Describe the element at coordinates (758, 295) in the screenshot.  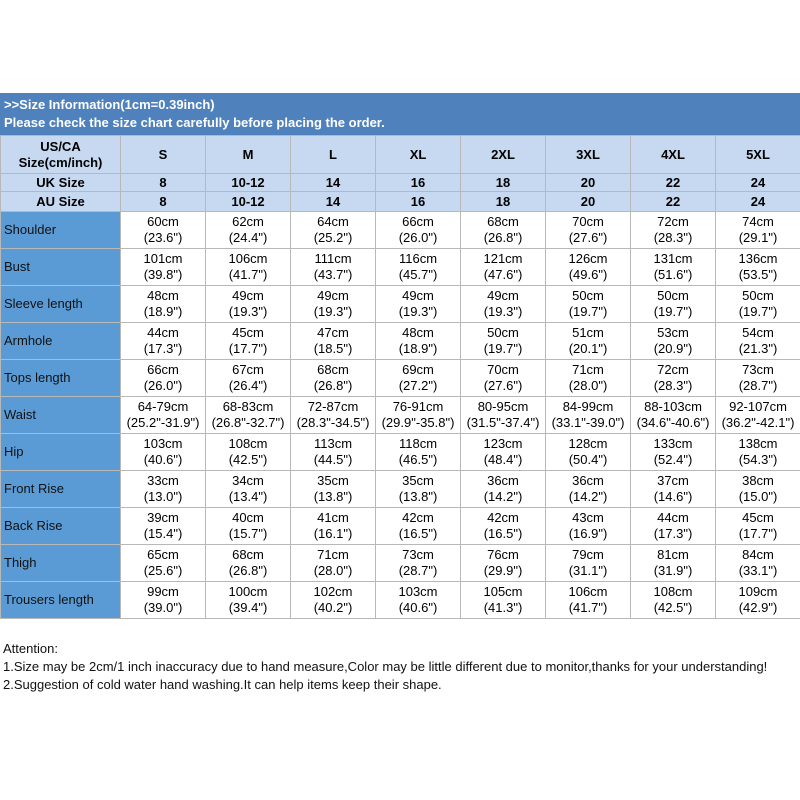
I see `cm-value: 50cm` at that location.